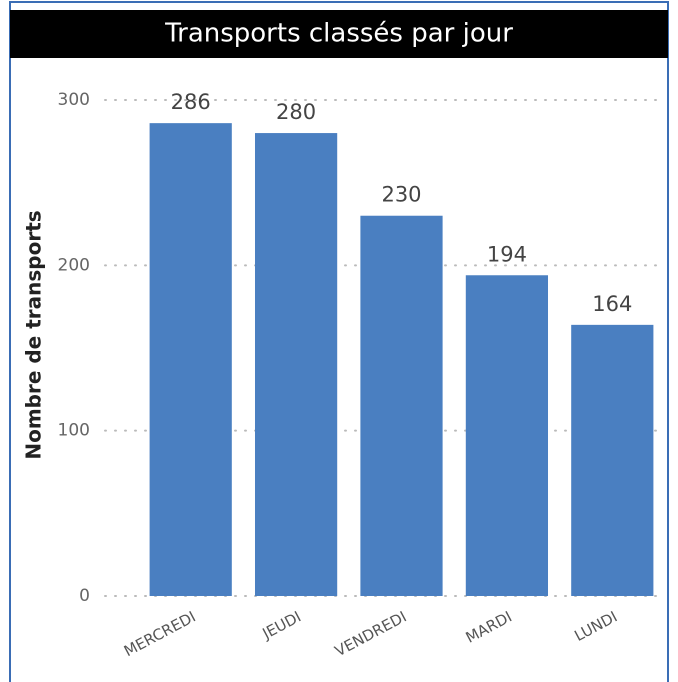 Image resolution: width=678 pixels, height=682 pixels. I want to click on data-label: 164, so click(612, 304).